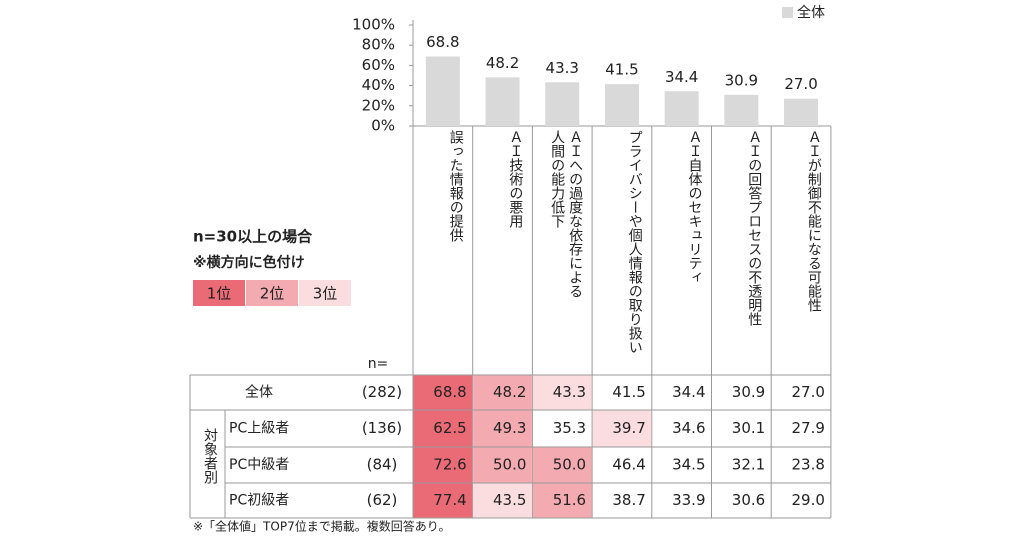 Image resolution: width=1024 pixels, height=538 pixels. What do you see at coordinates (373, 25) in the screenshot?
I see `y-tick-label: 100%` at bounding box center [373, 25].